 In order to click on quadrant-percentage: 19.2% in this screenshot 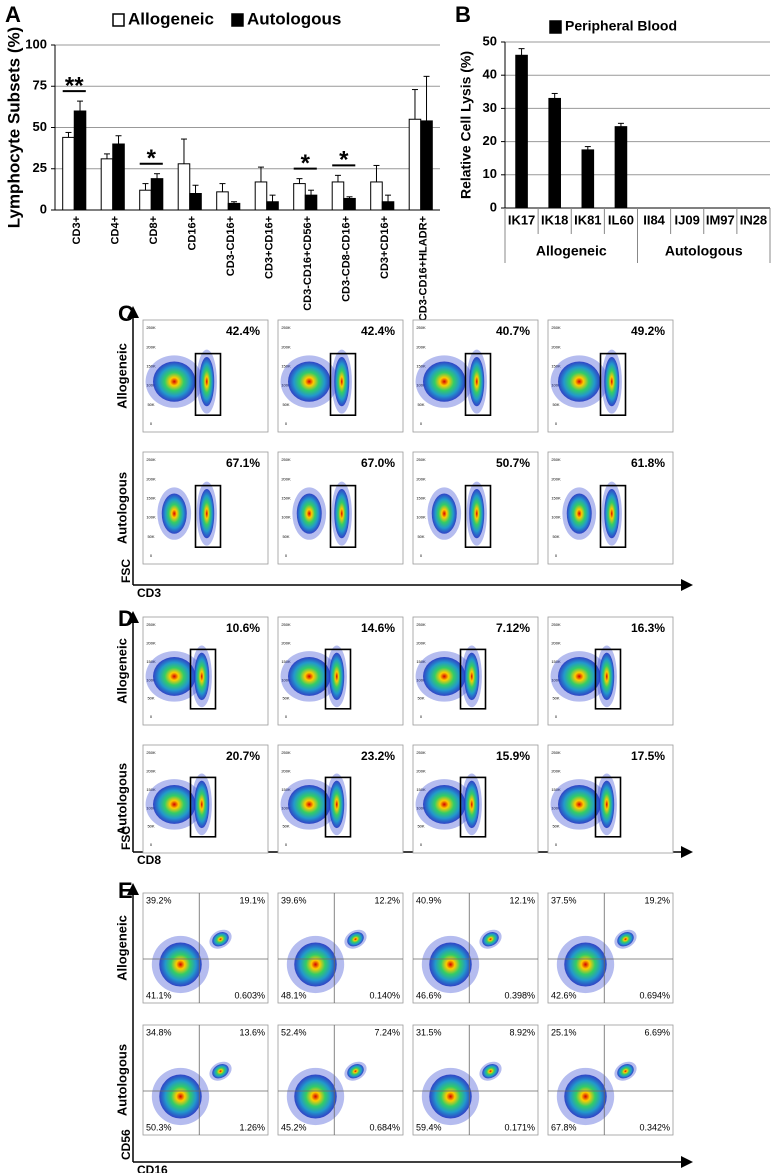, I will do `click(657, 900)`.